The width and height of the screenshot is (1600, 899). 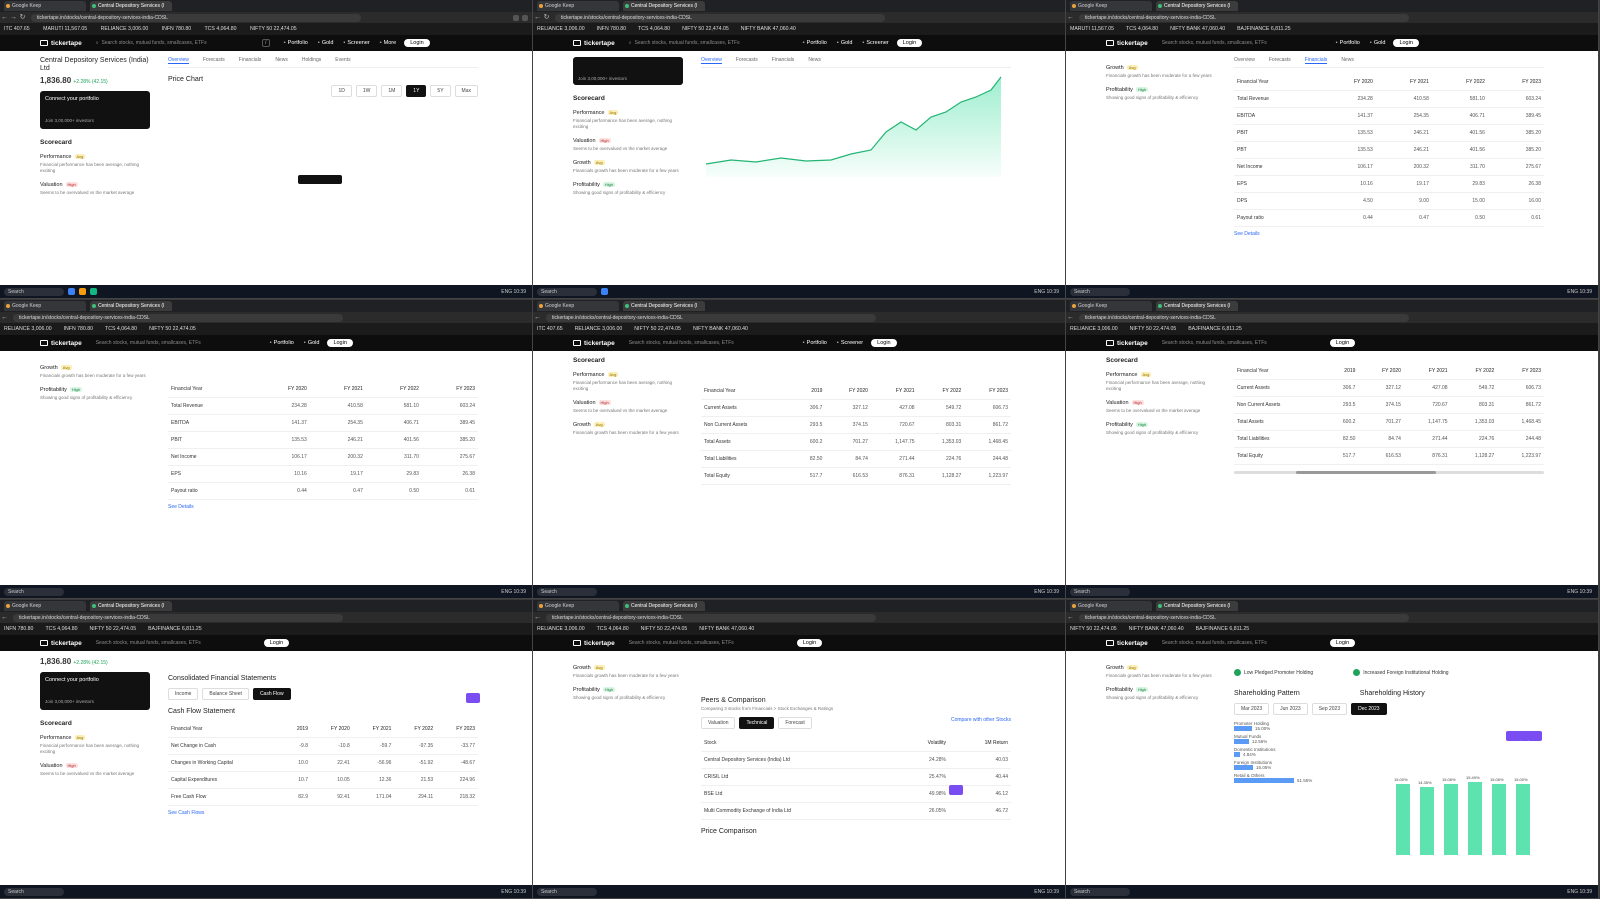 I want to click on statement-income: Income, so click(x=183, y=694).